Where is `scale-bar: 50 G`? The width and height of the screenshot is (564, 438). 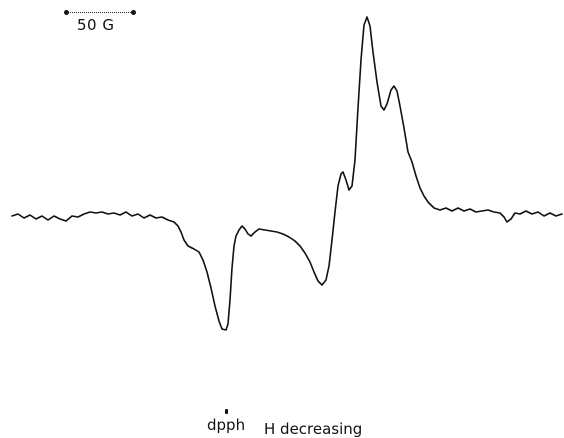
scale-bar: 50 G is located at coordinates (100, 22).